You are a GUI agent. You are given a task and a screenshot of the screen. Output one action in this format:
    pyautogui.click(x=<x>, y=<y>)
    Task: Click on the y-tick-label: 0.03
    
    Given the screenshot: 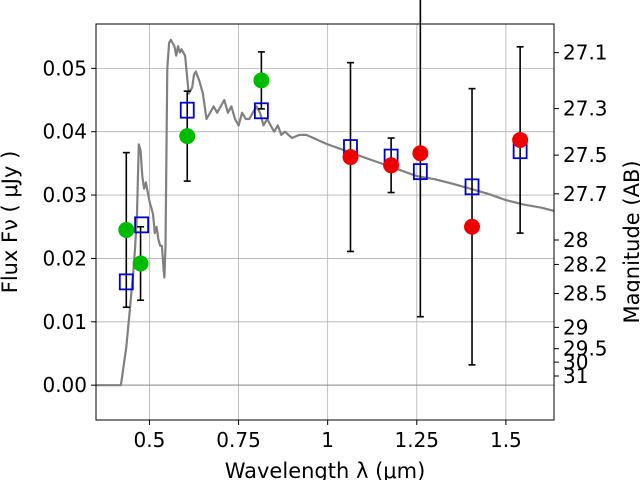 What is the action you would take?
    pyautogui.click(x=64, y=195)
    